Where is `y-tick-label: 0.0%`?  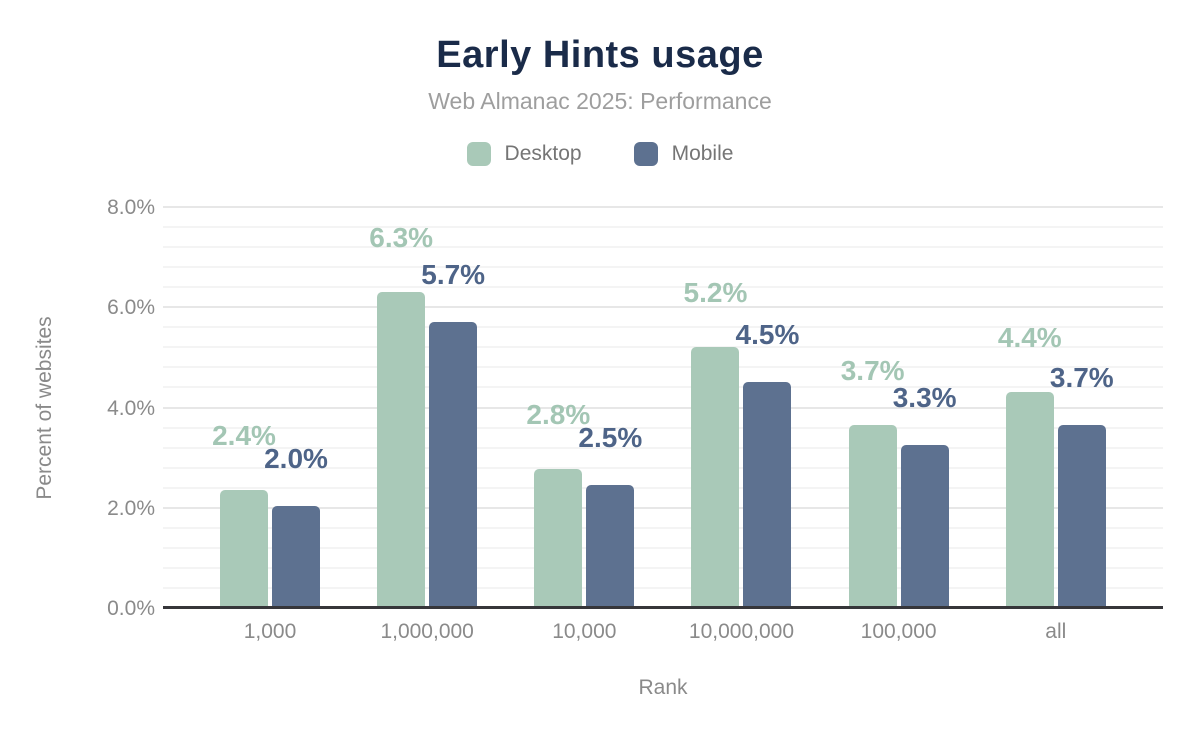
y-tick-label: 0.0% is located at coordinates (131, 608).